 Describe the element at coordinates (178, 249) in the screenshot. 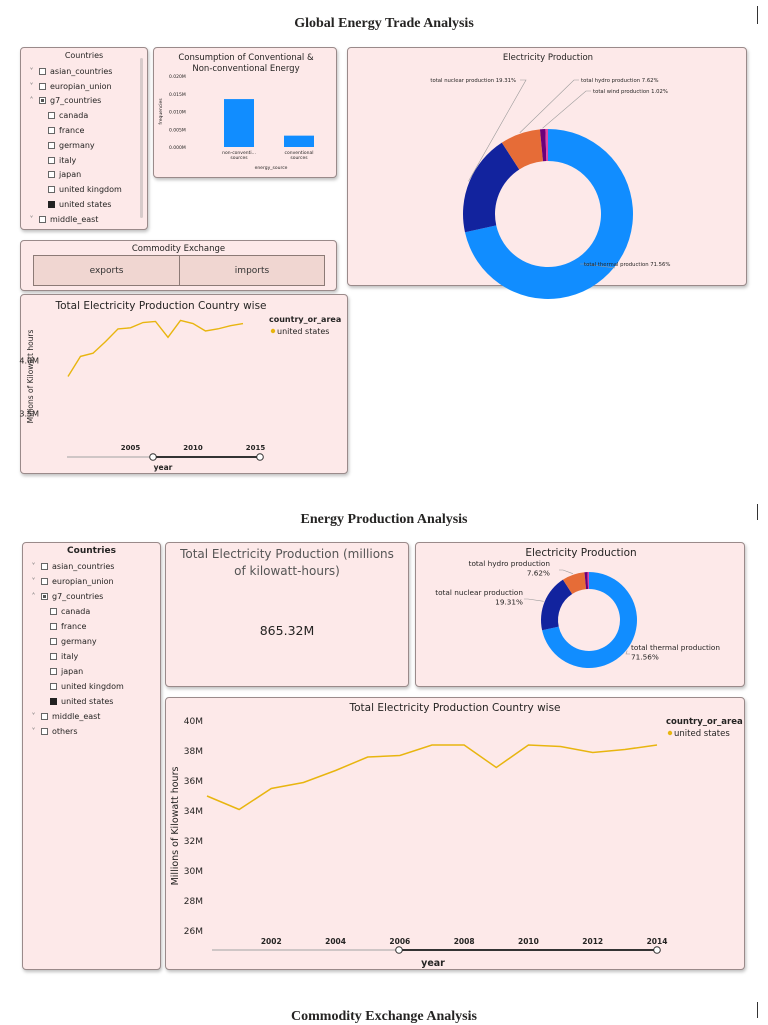

I see `commodity-exchange-title: Commodity Exchange` at that location.